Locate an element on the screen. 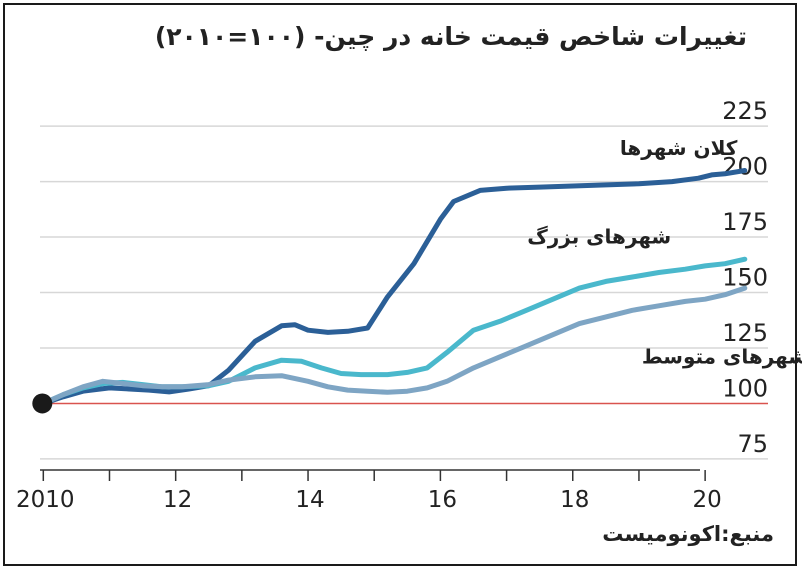  series-labels: کلان شهرها شهرهای بزرگ شهرهای متوسط is located at coordinates (664, 252).